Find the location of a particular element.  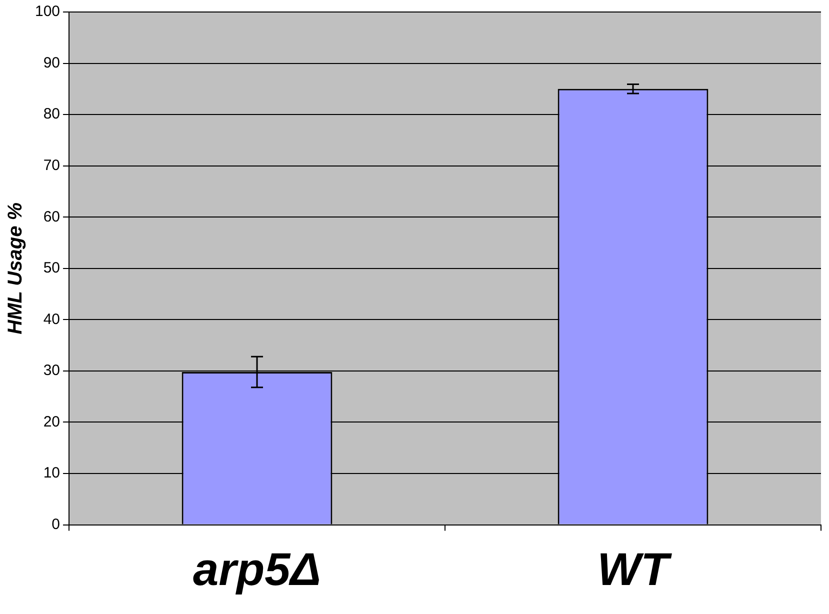

y-tick-label: 90 is located at coordinates (51, 63).